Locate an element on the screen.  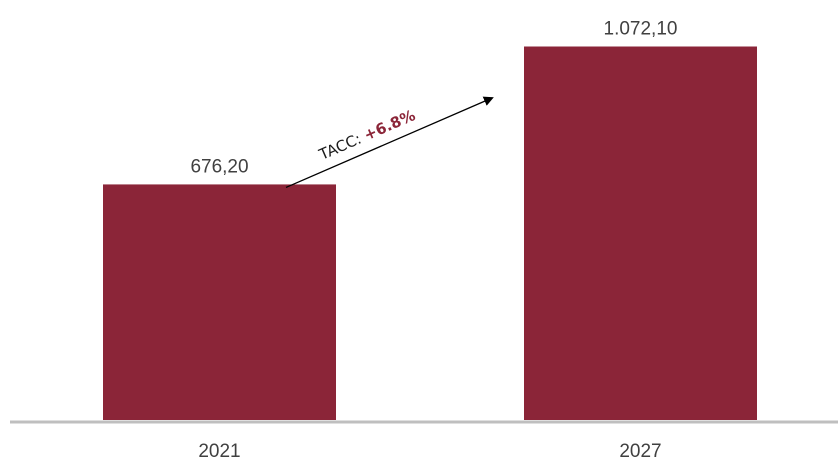
value-label-2021: 676,20 is located at coordinates (219, 166).